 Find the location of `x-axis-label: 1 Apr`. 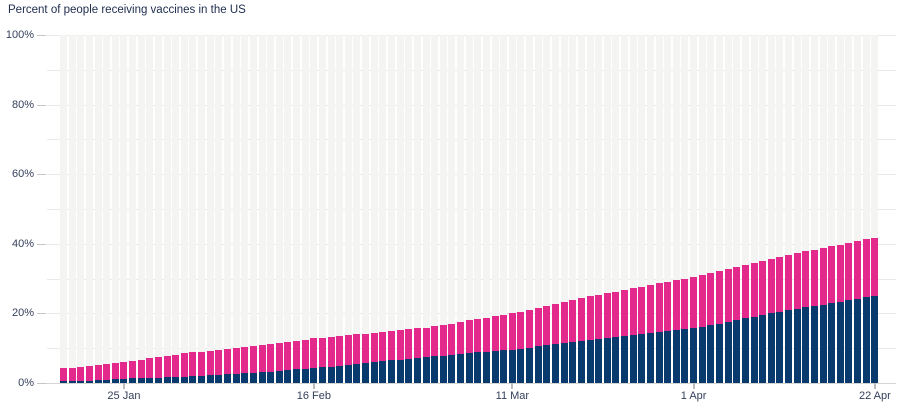

x-axis-label: 1 Apr is located at coordinates (693, 396).